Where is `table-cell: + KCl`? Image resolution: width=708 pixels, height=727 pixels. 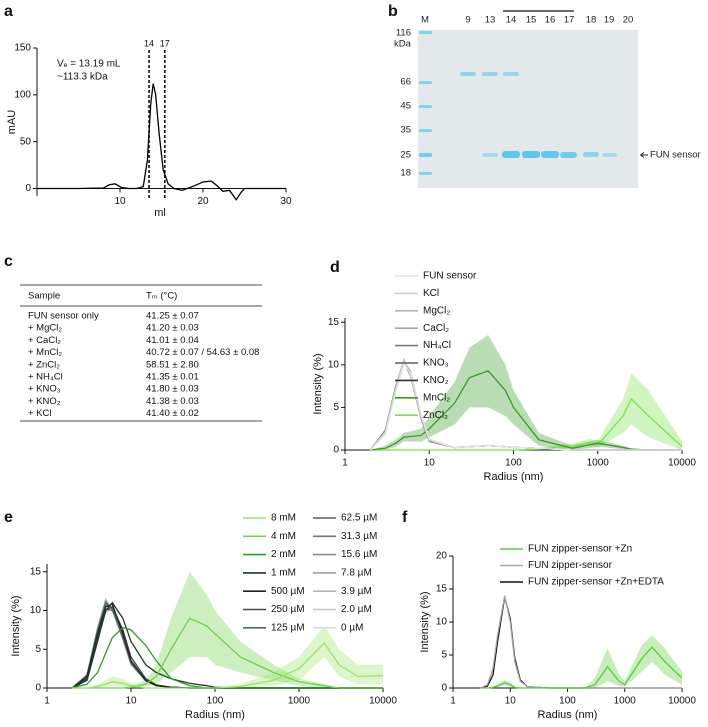
table-cell: + KCl is located at coordinates (40, 413).